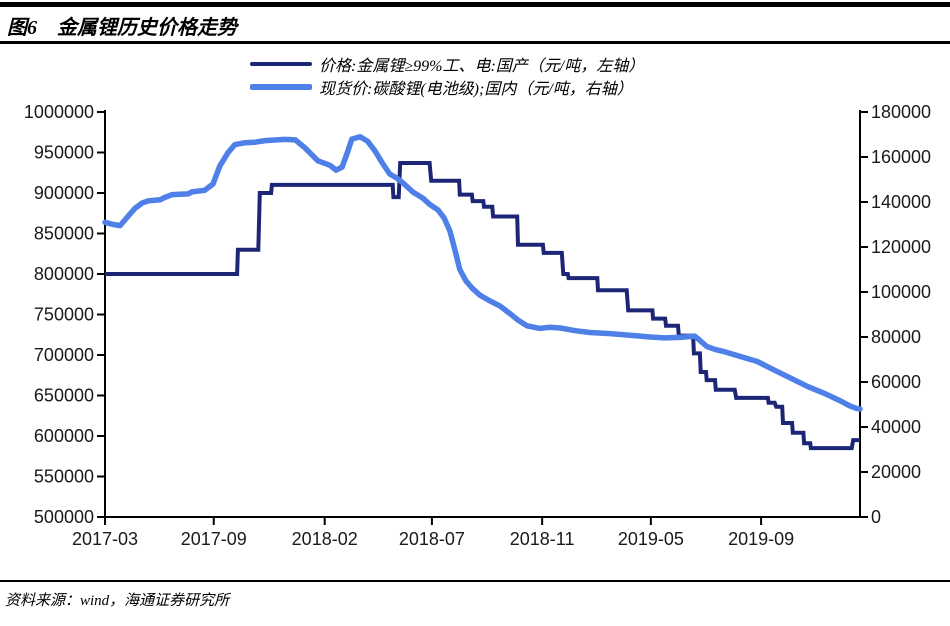  What do you see at coordinates (482, 66) in the screenshot?
I see `legend-label-lithium-metal: 价格:金属锂≥99%工、电:国产（元/吨，左轴）` at bounding box center [482, 66].